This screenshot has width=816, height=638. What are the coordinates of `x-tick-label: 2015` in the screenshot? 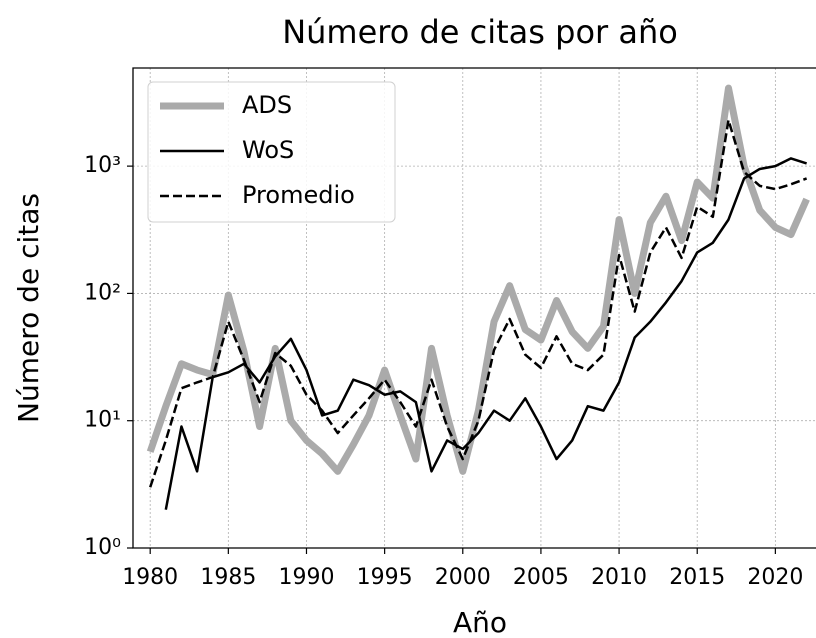 It's located at (697, 577).